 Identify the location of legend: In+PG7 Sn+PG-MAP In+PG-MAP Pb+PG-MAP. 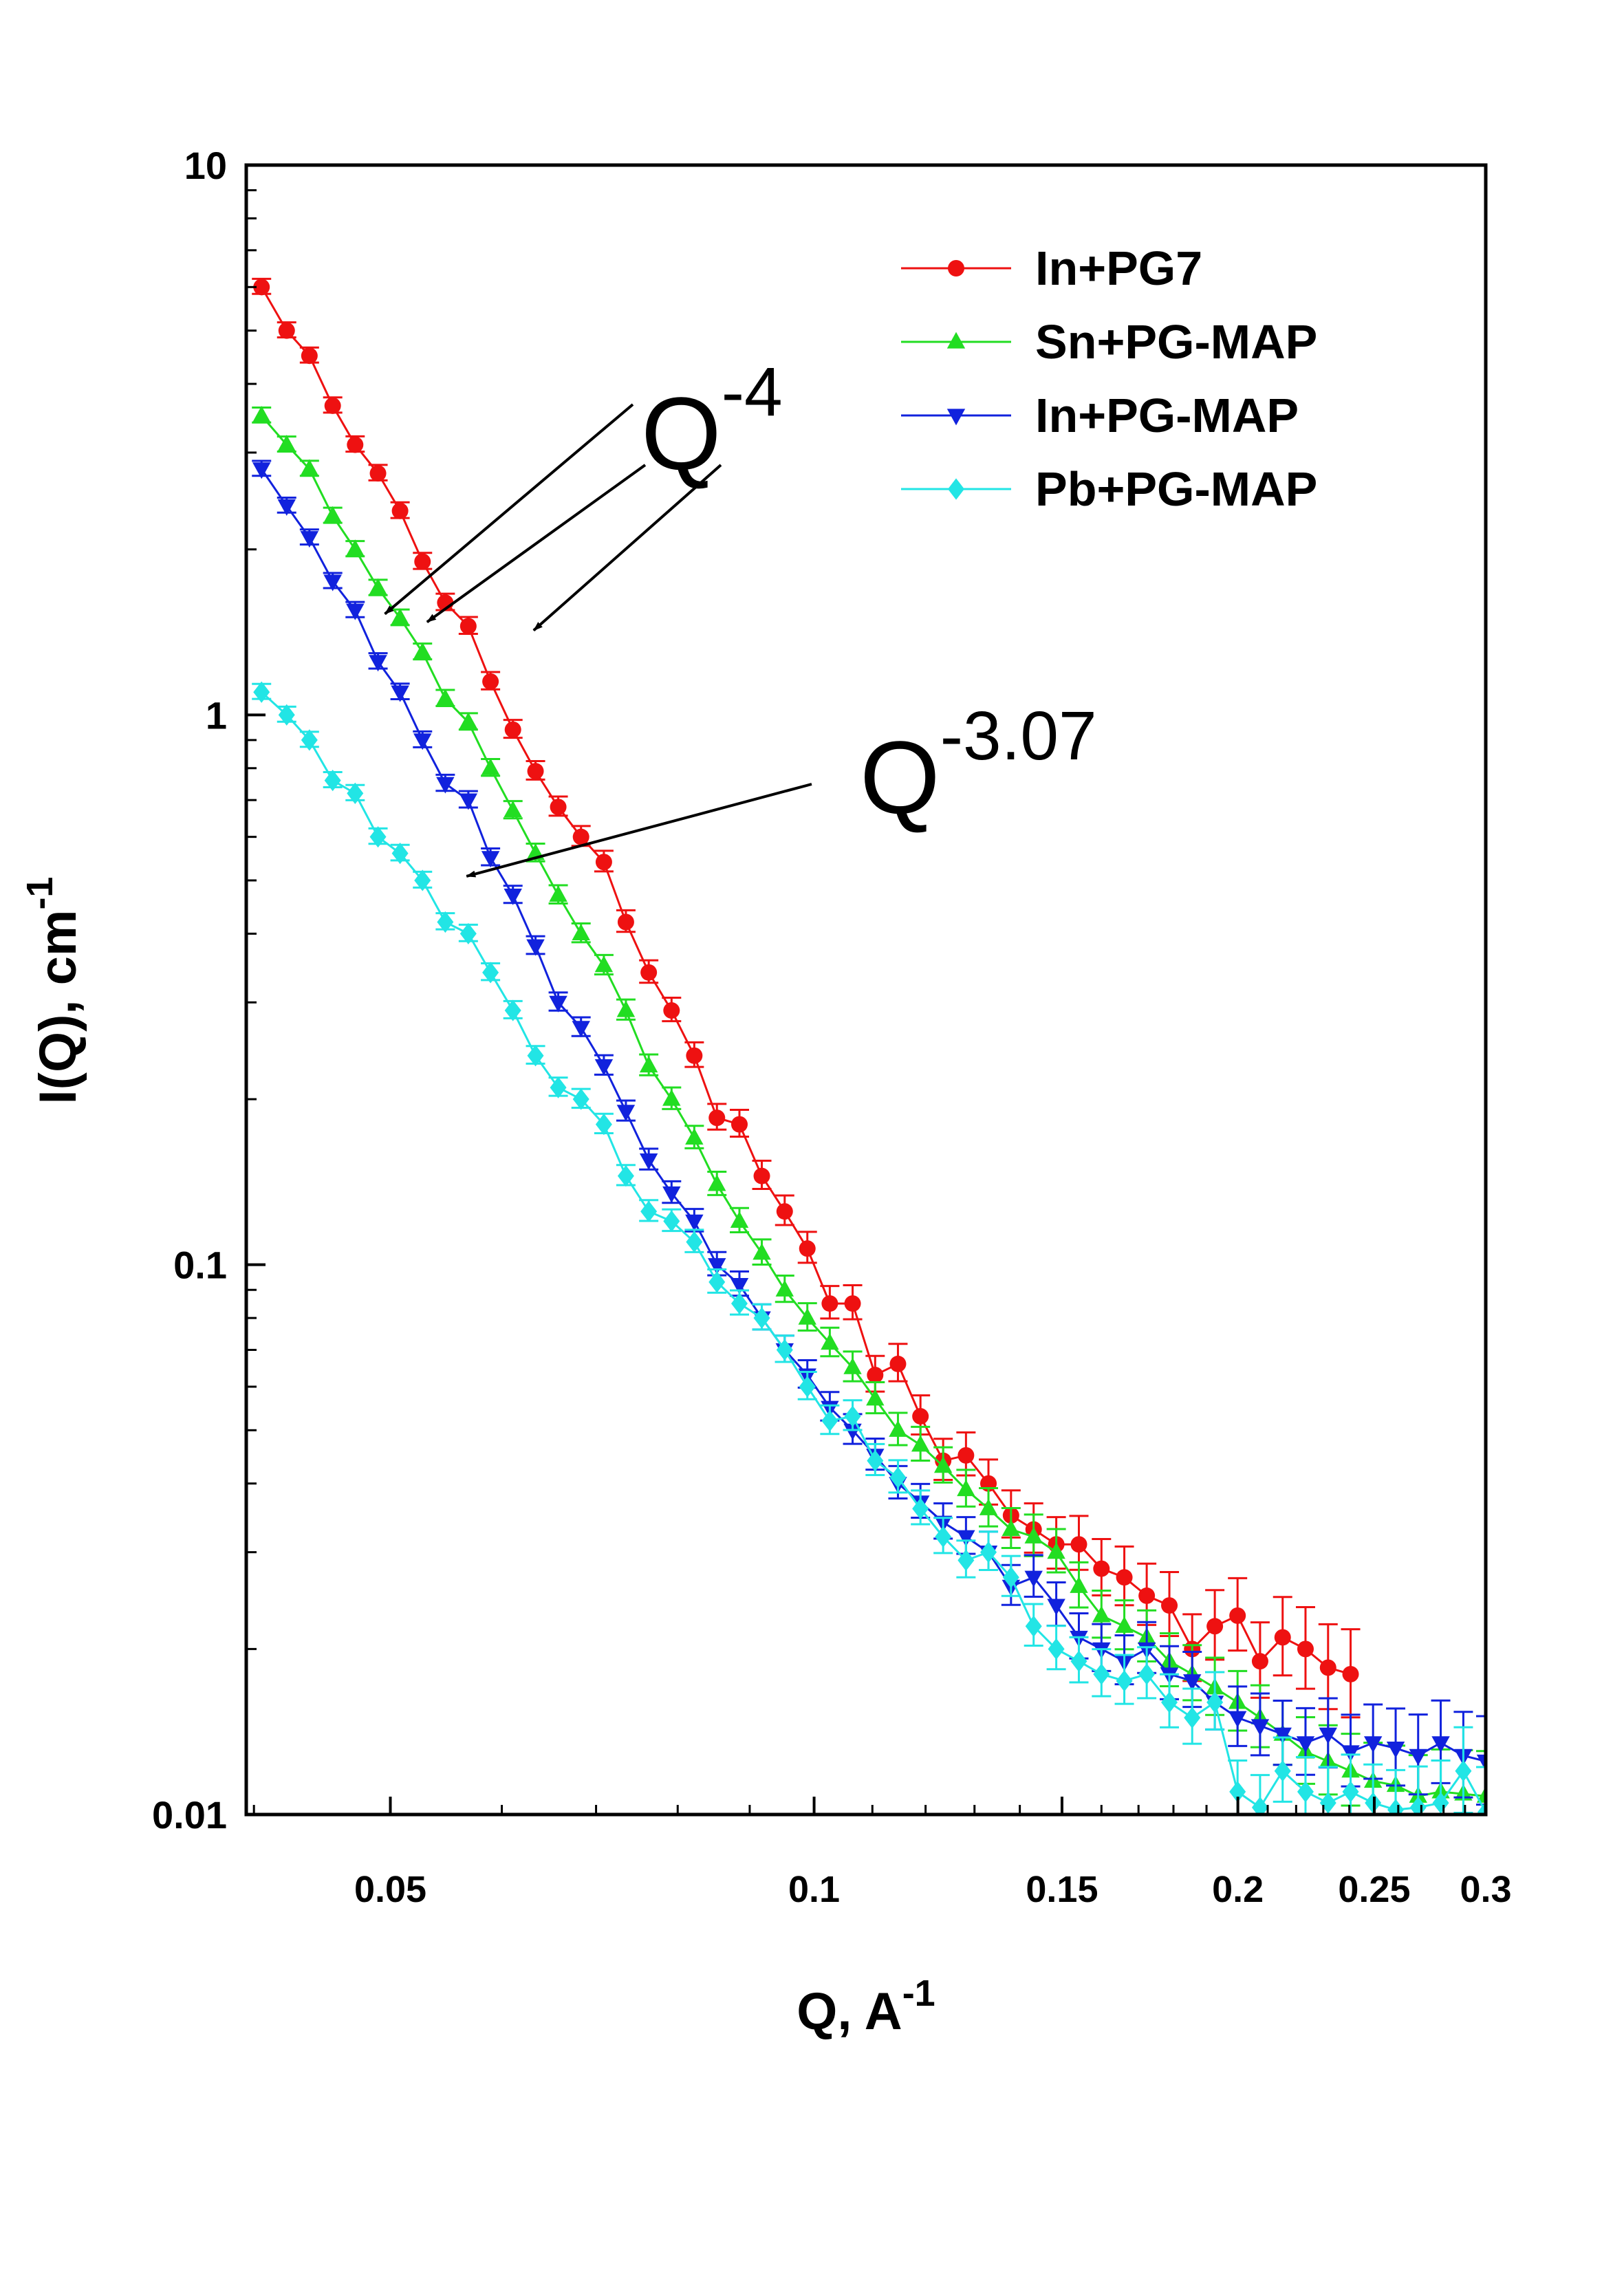
(1109, 378).